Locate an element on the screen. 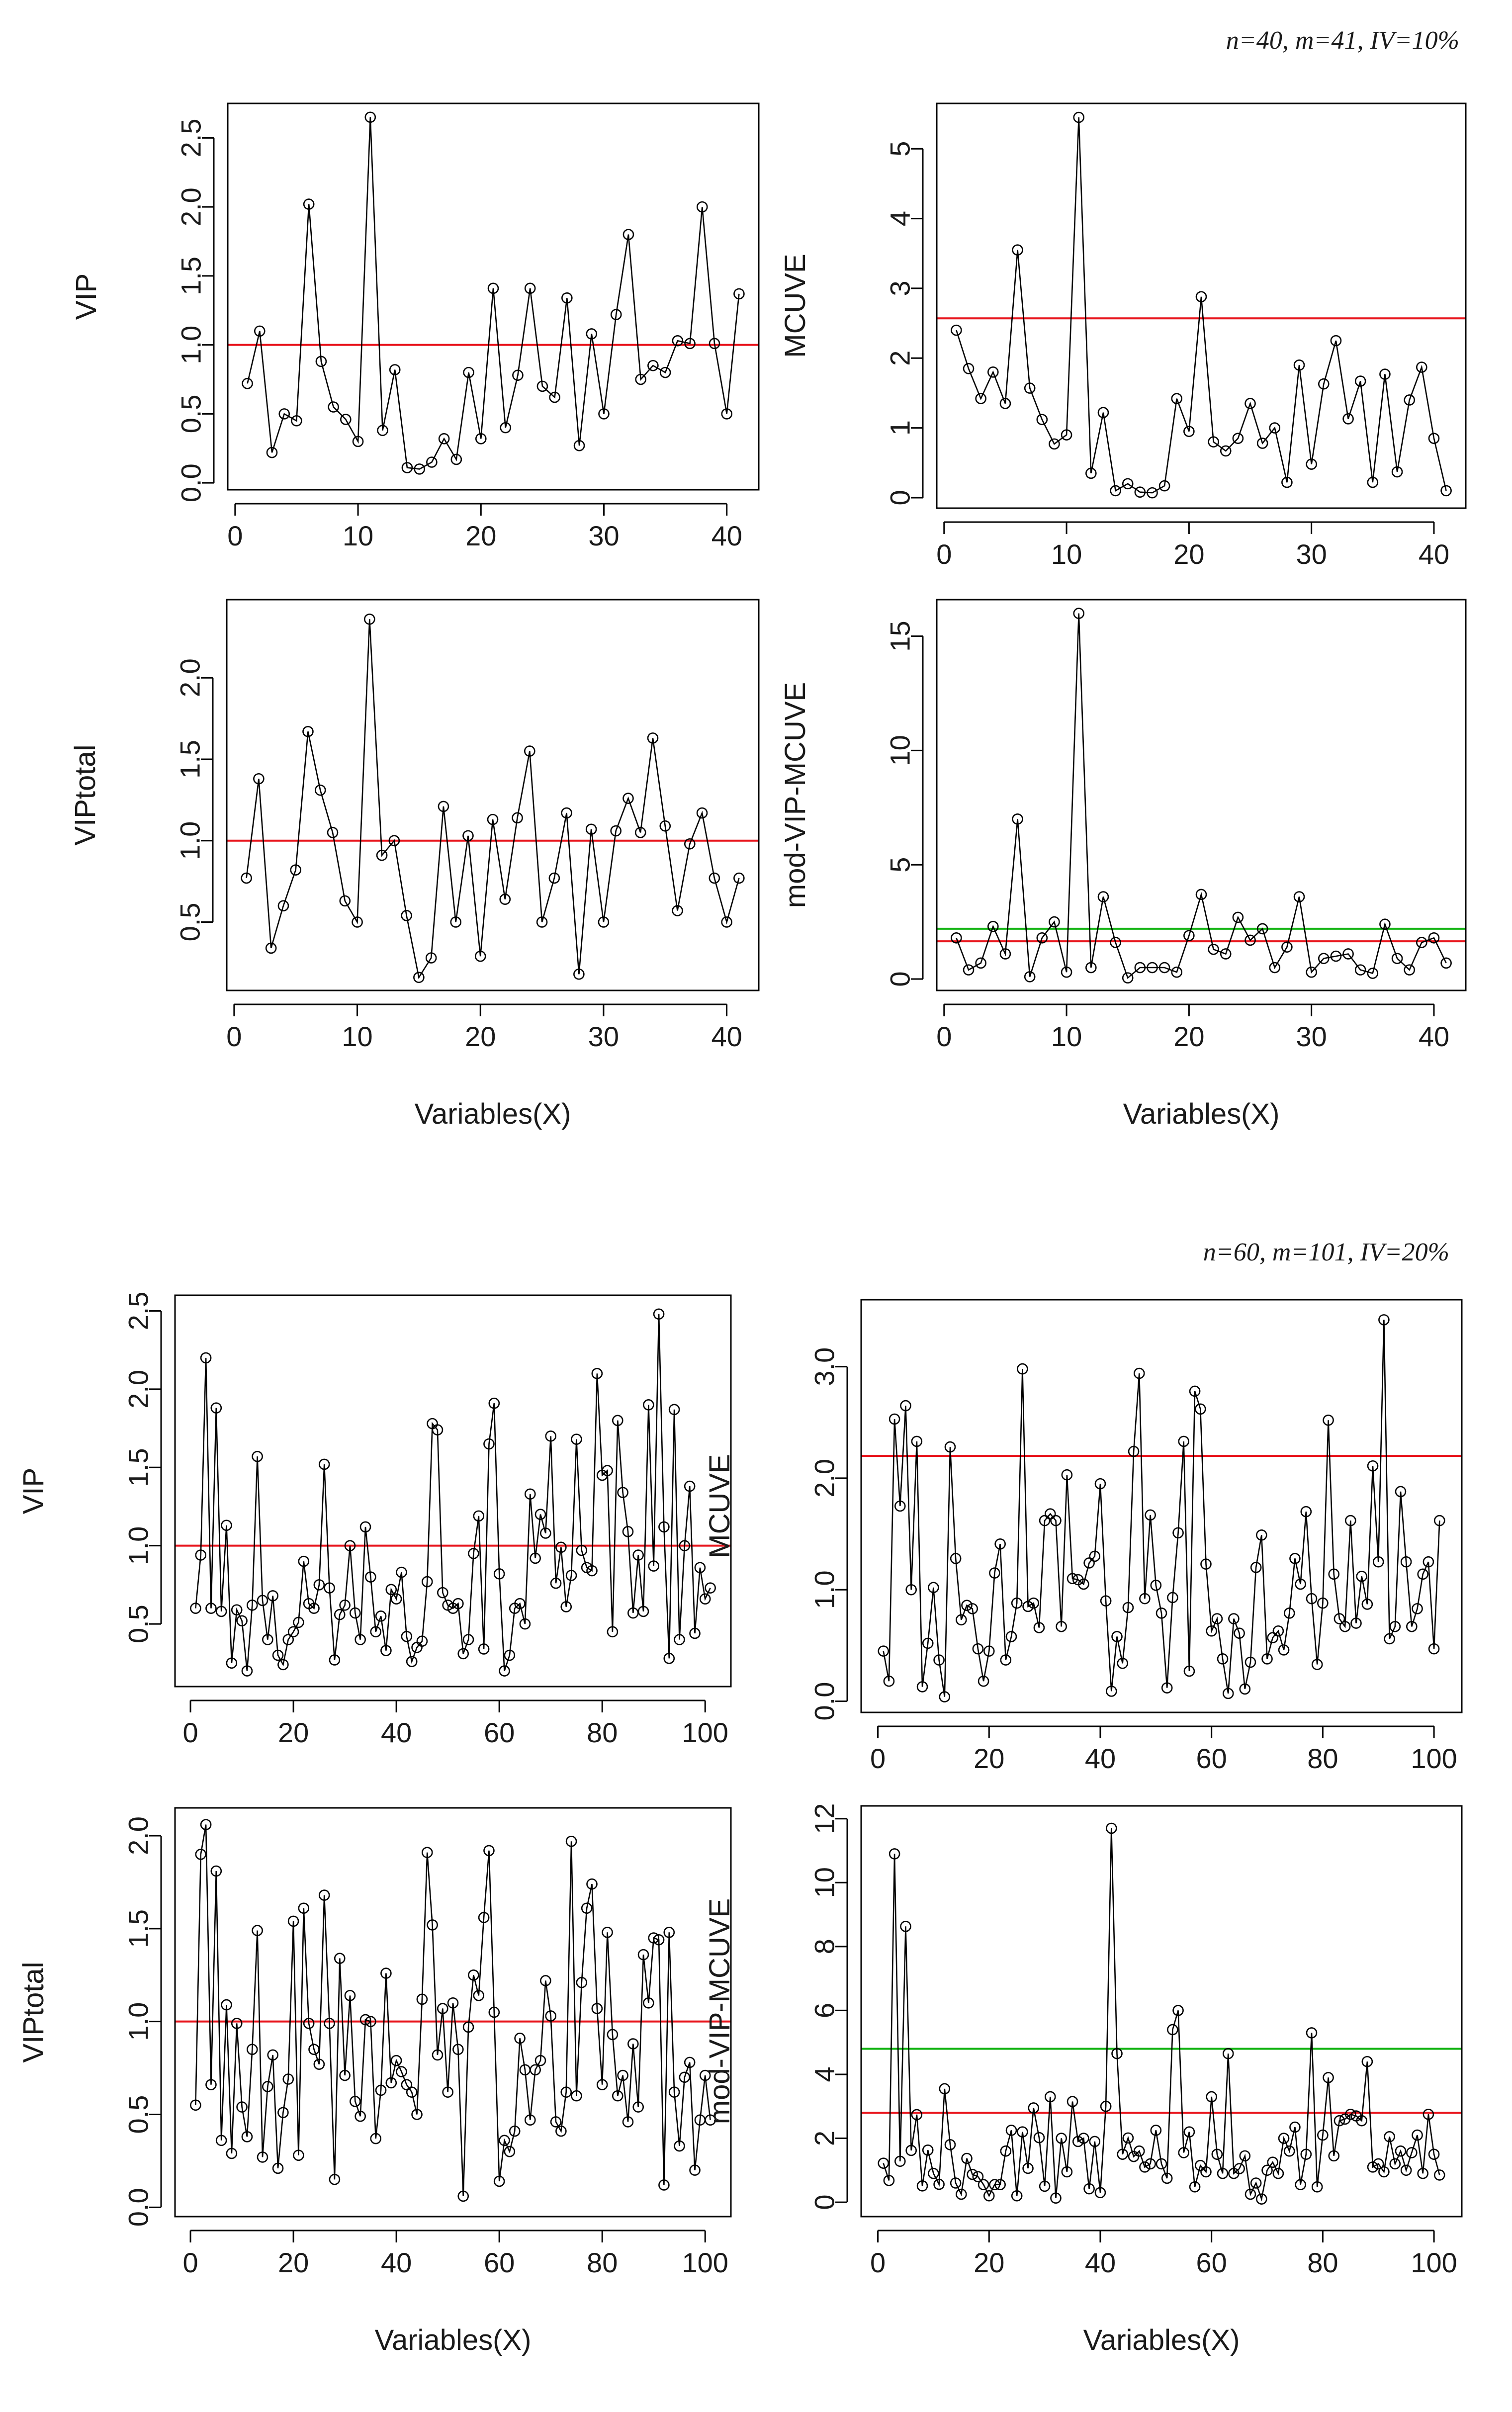  y-tick-label: 0 is located at coordinates (900, 498).